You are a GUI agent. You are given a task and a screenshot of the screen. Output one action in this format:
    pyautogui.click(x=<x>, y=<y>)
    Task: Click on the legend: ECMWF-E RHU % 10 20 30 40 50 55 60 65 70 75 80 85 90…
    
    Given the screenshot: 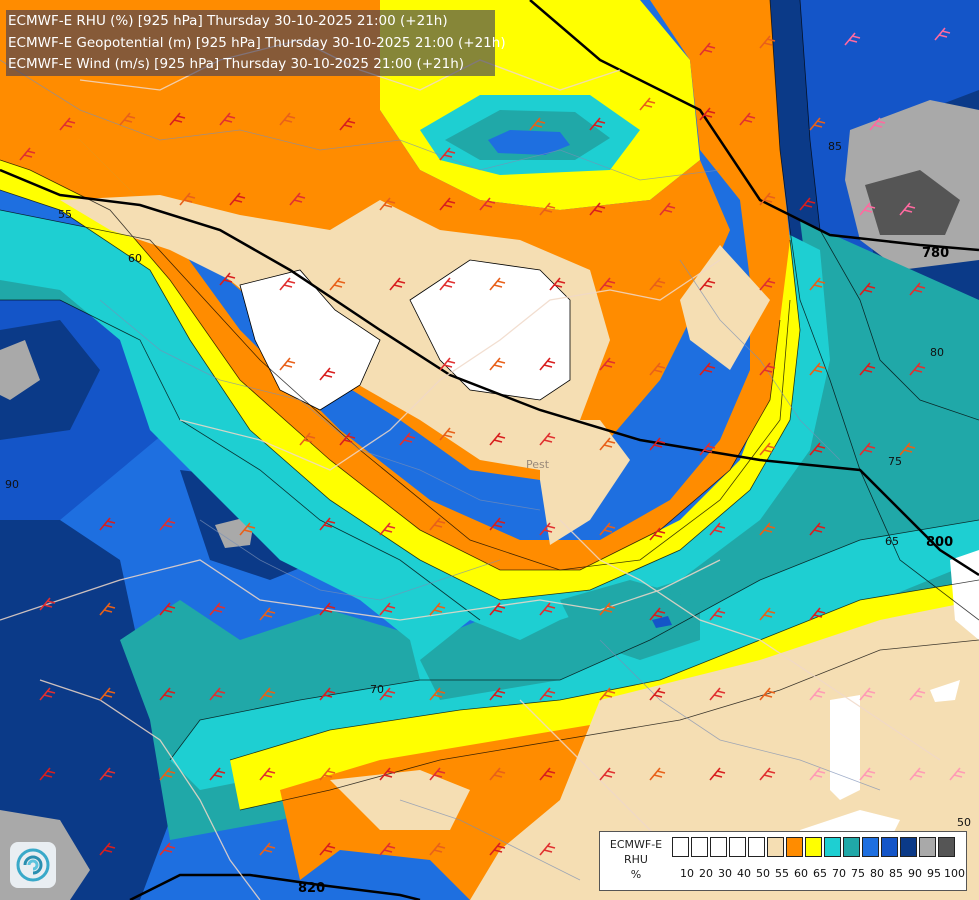 What is the action you would take?
    pyautogui.click(x=783, y=861)
    